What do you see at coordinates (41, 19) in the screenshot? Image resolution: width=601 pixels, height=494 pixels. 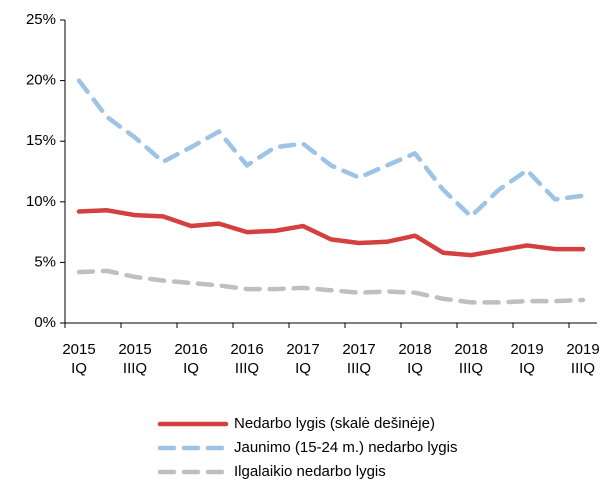 I see `y-tick-label: 25%` at bounding box center [41, 19].